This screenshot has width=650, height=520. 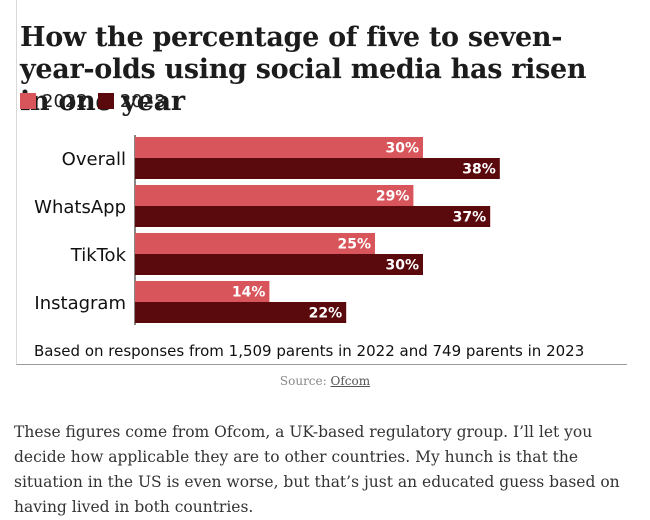 What do you see at coordinates (326, 314) in the screenshot?
I see `data-label-2023-instagram: 22%` at bounding box center [326, 314].